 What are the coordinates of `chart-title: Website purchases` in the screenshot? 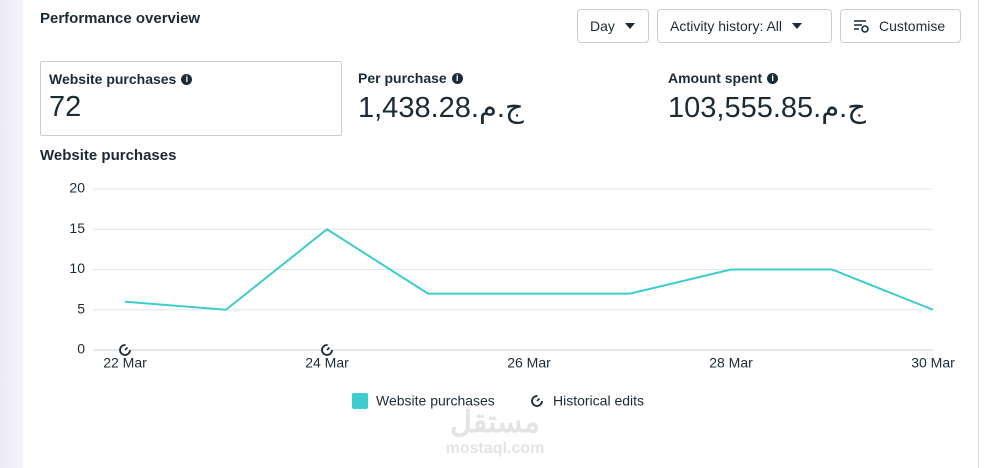 It's located at (108, 155).